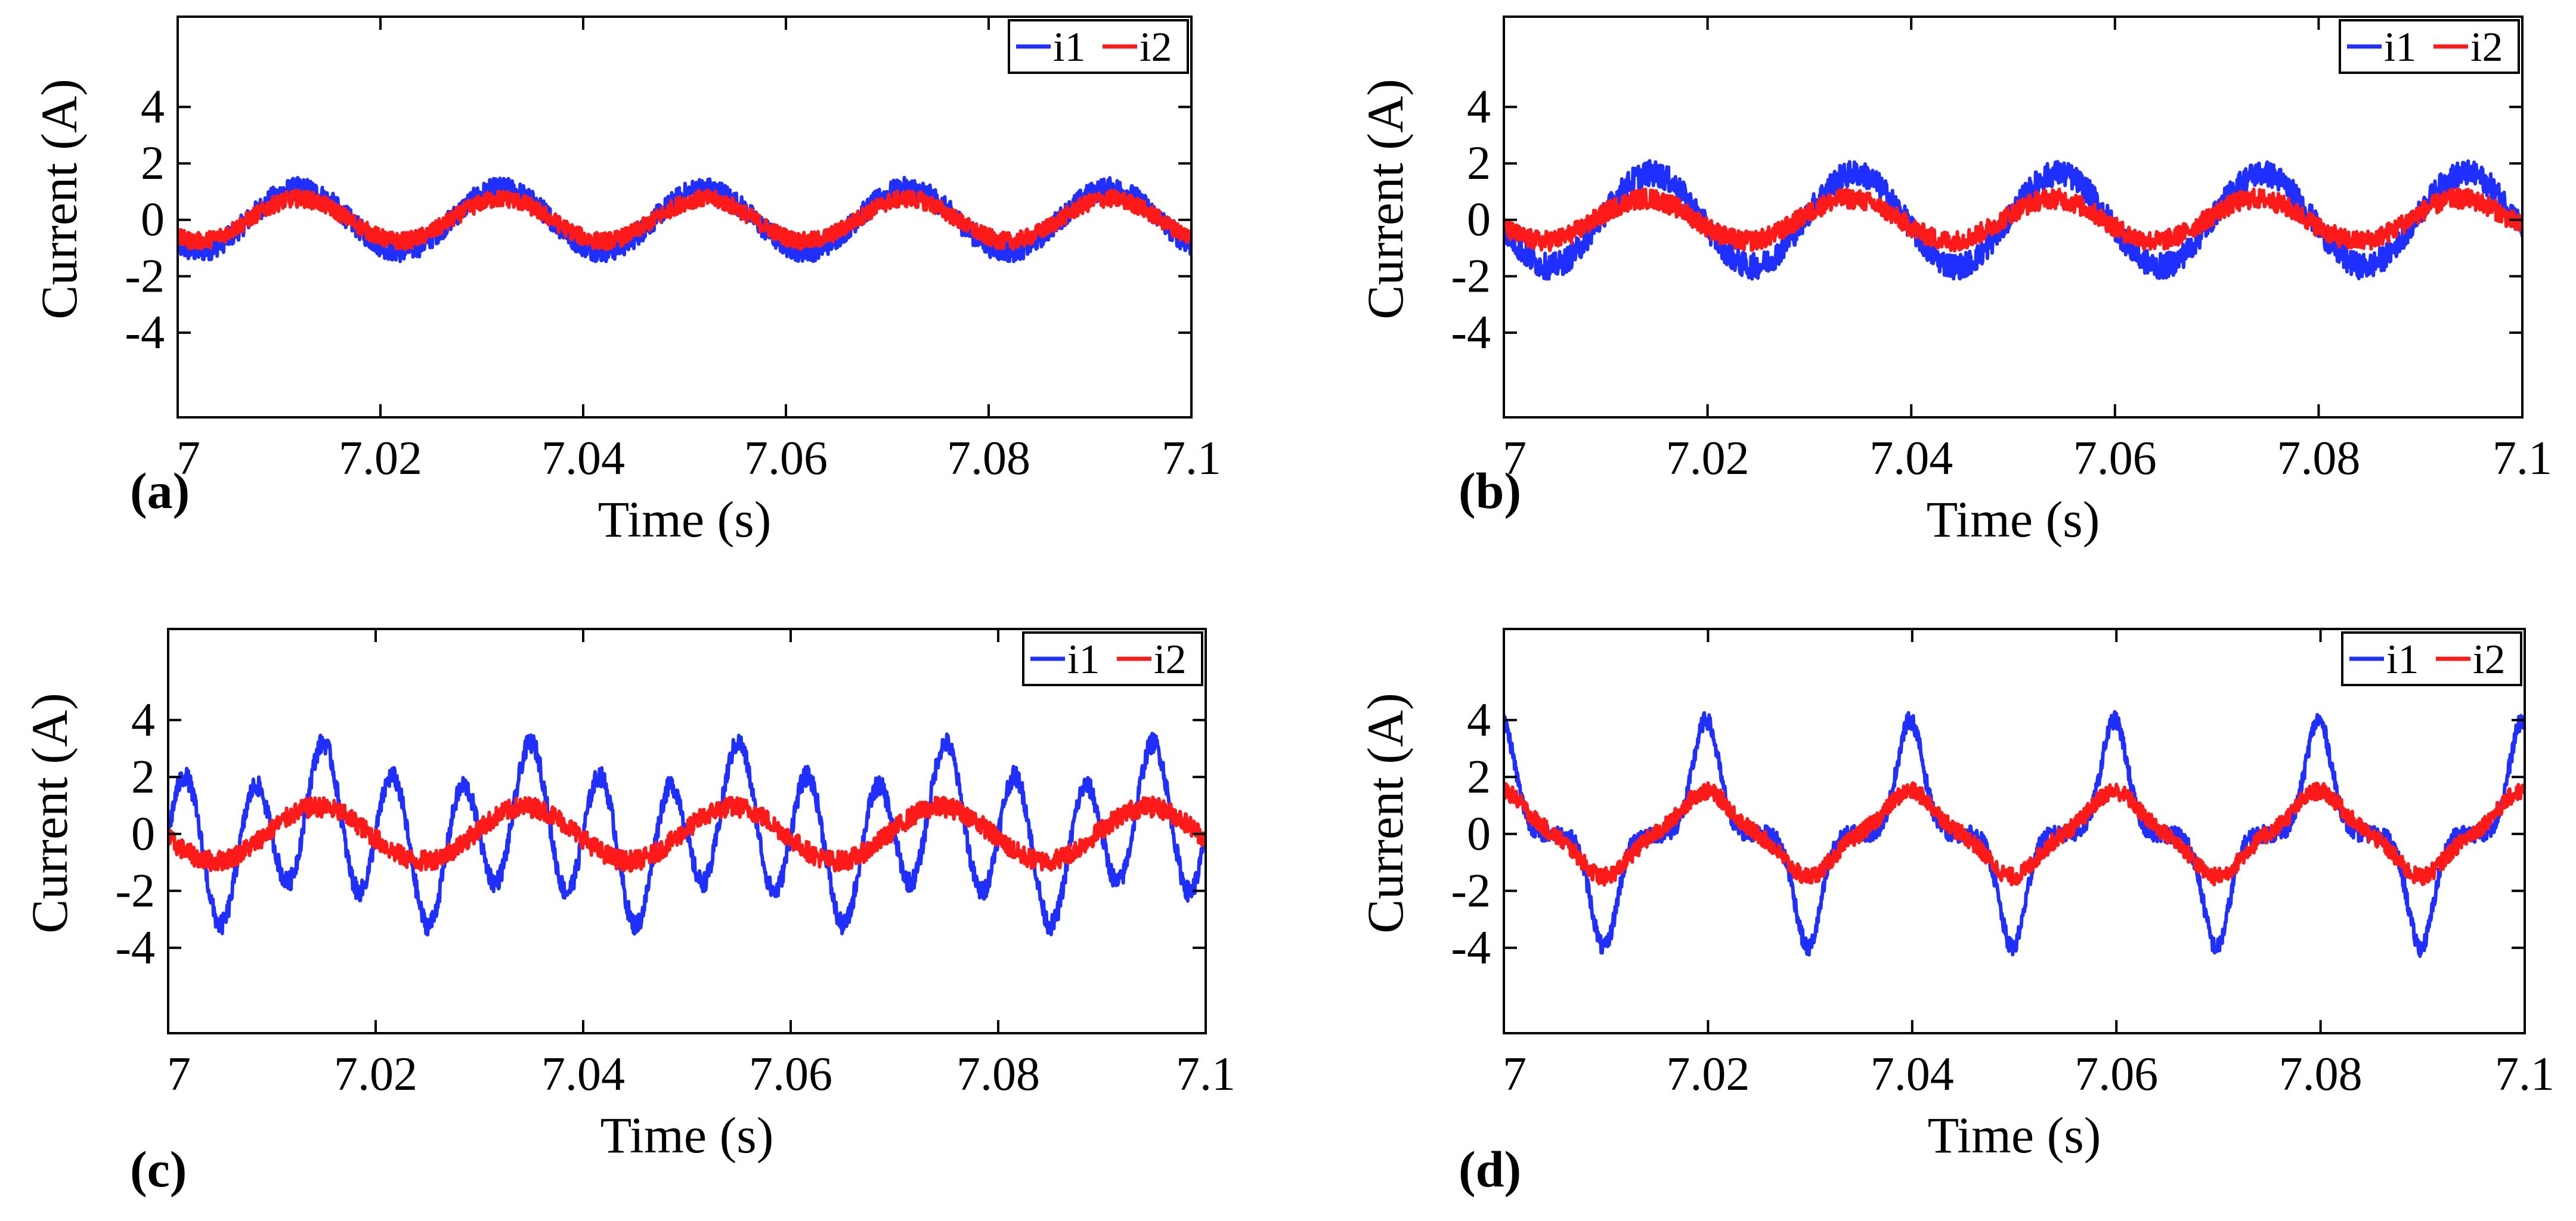  What do you see at coordinates (159, 1169) in the screenshot?
I see `panel-label: (c)` at bounding box center [159, 1169].